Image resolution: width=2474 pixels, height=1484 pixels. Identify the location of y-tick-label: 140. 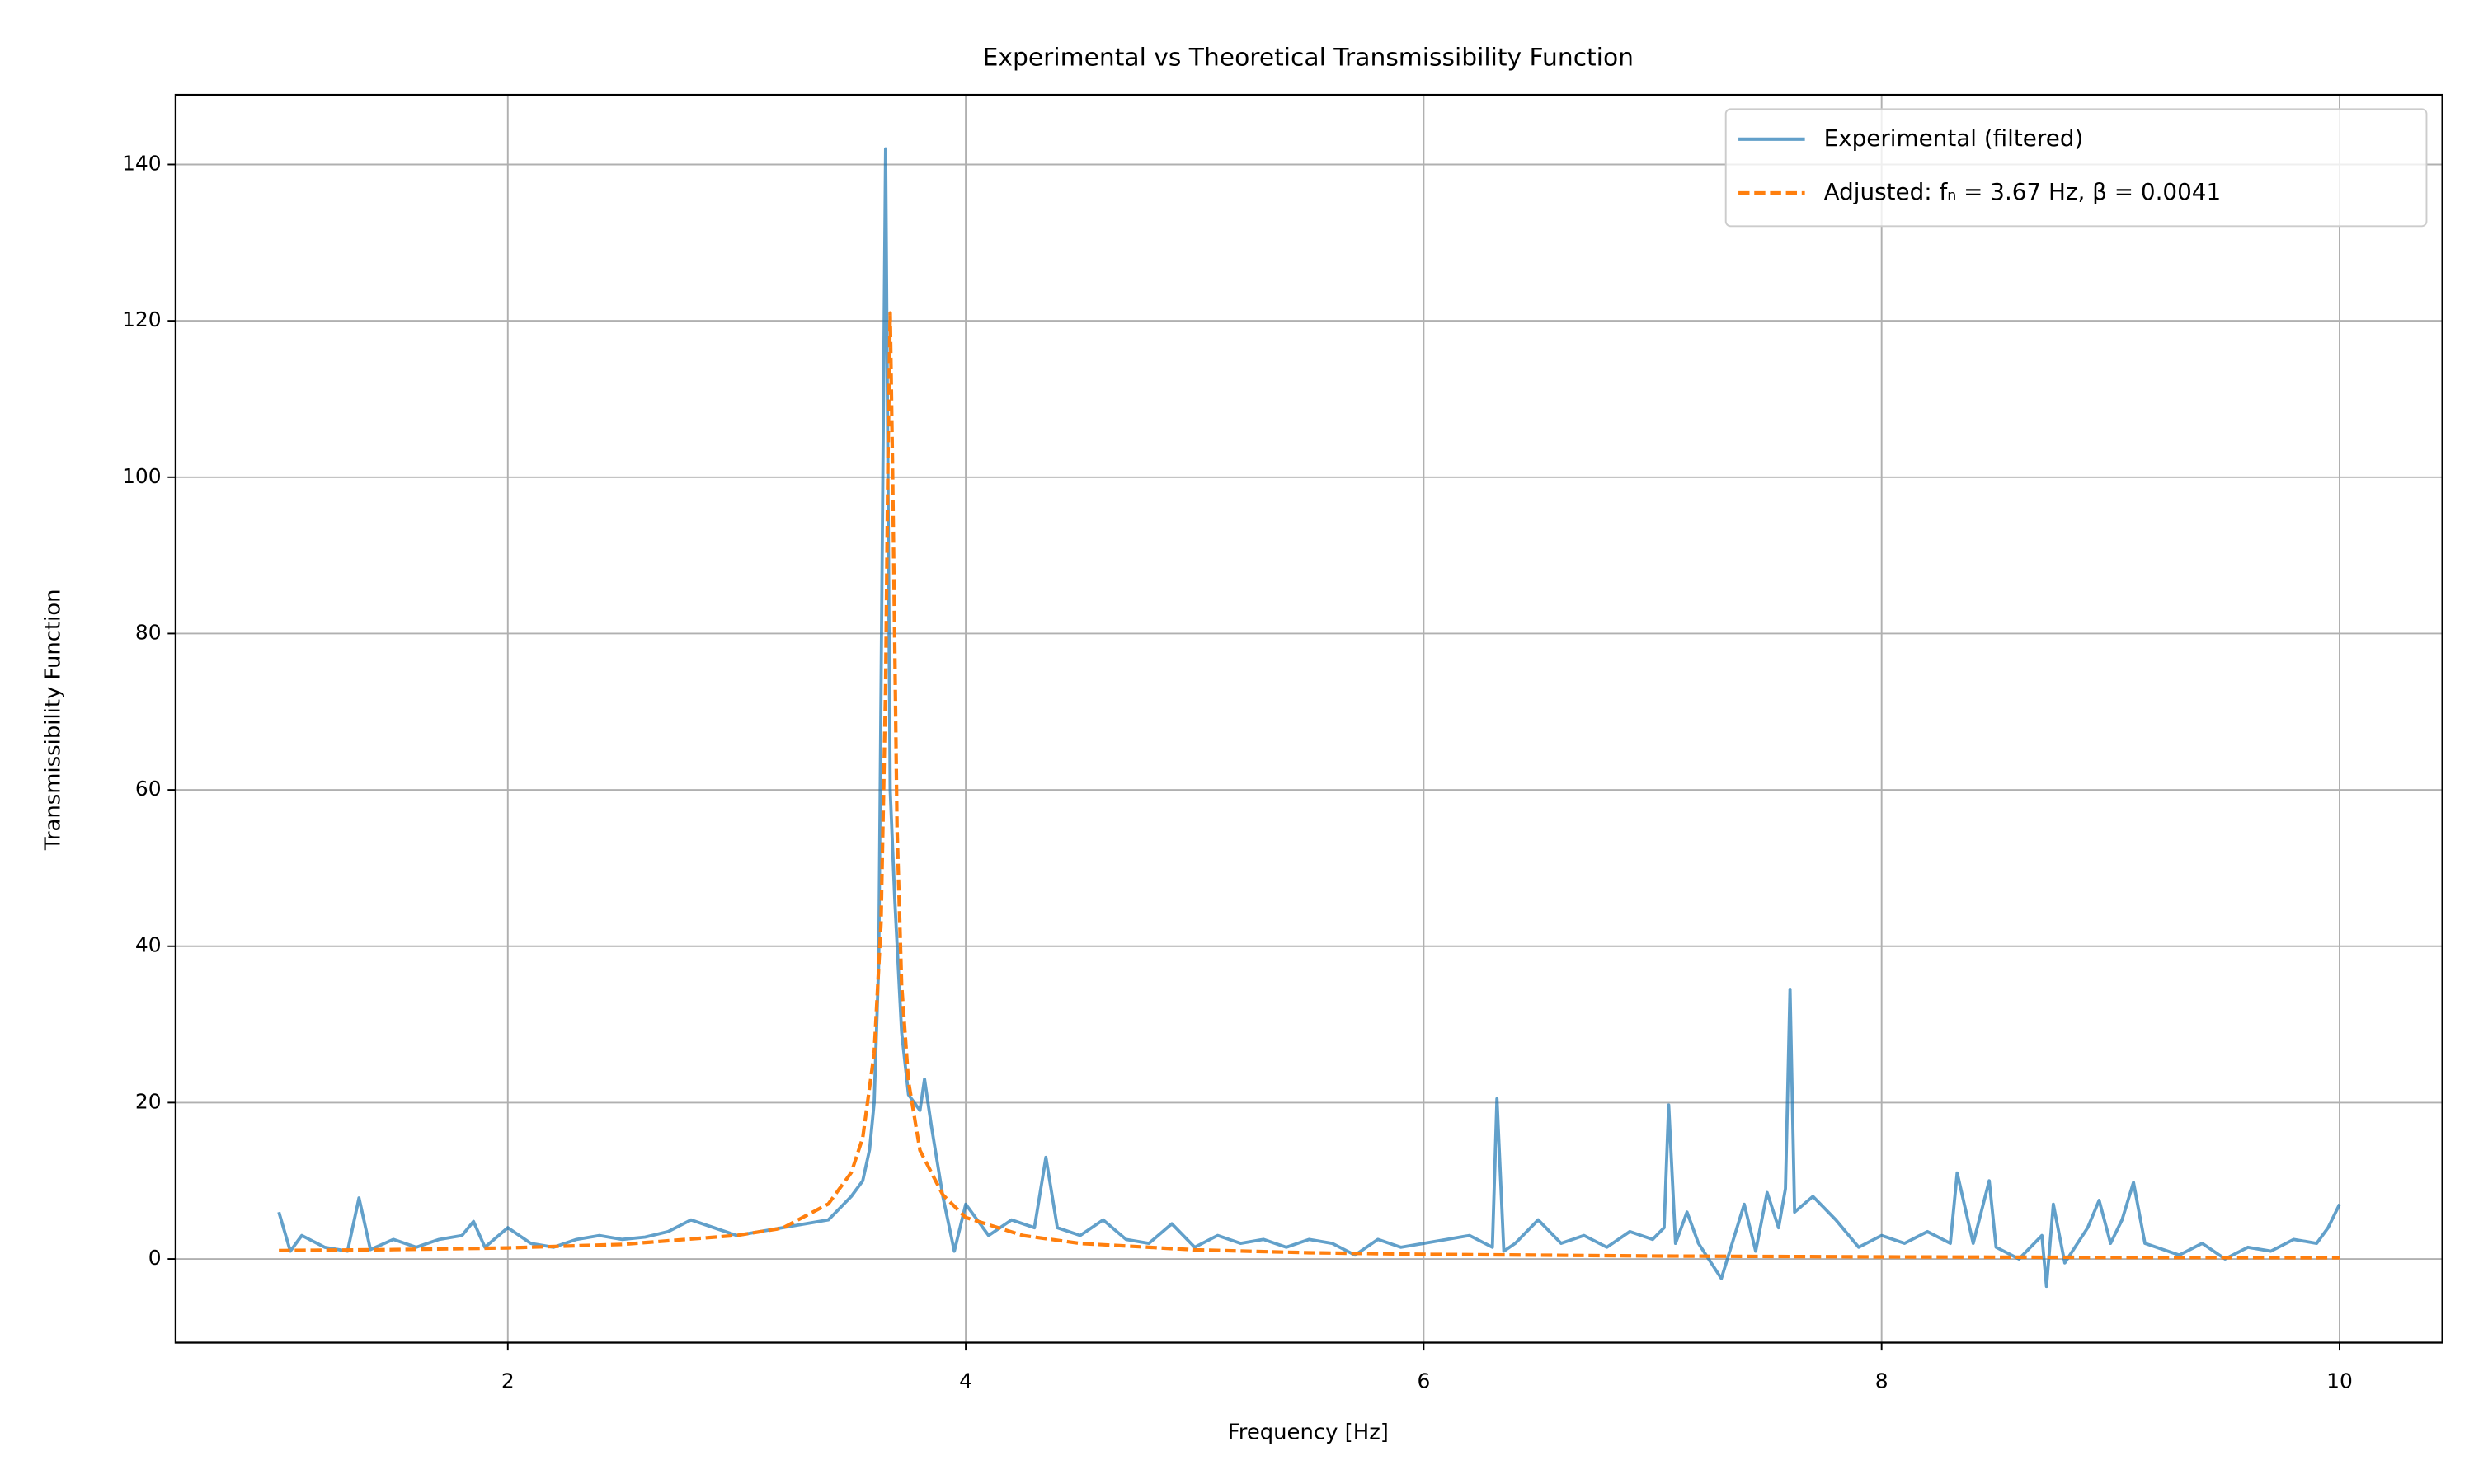
(142, 163).